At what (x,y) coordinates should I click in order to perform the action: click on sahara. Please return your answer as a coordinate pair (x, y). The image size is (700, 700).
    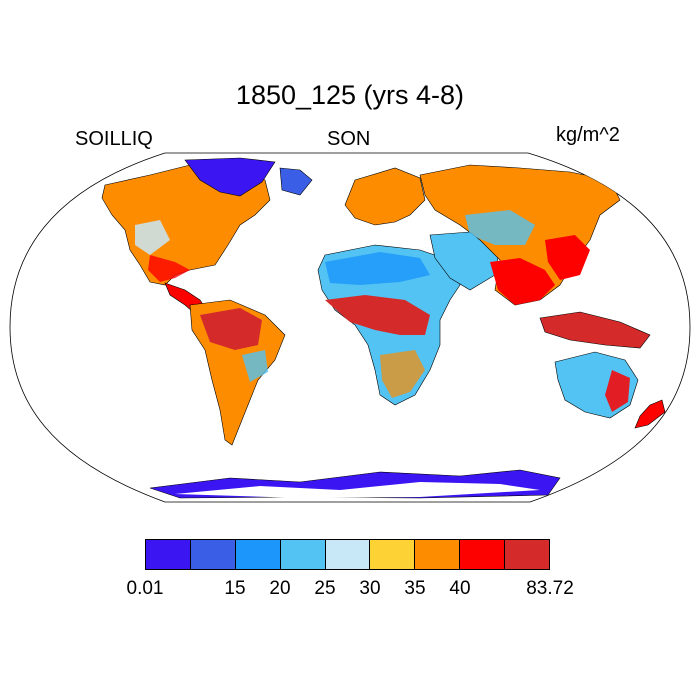
    Looking at the image, I should click on (377, 268).